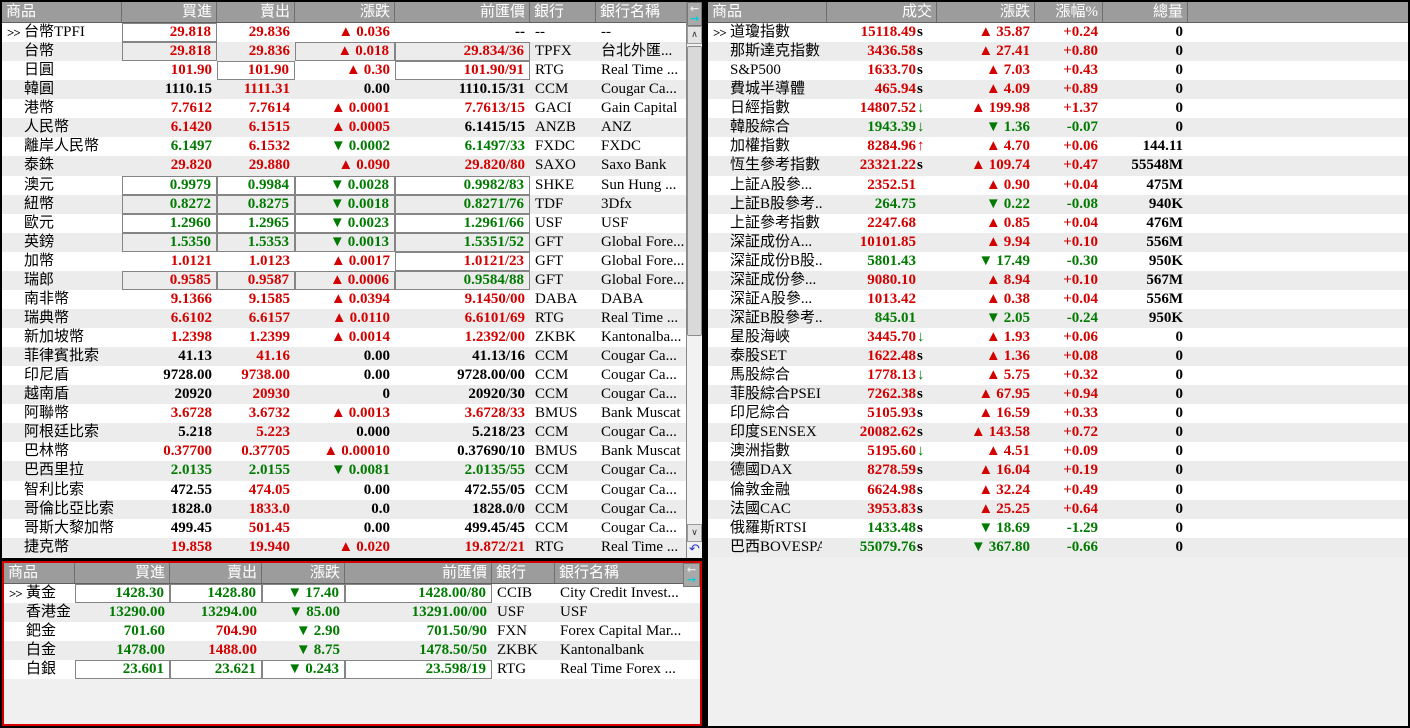 The image size is (1410, 728). I want to click on metals-col-sell: 賣出, so click(216, 573).